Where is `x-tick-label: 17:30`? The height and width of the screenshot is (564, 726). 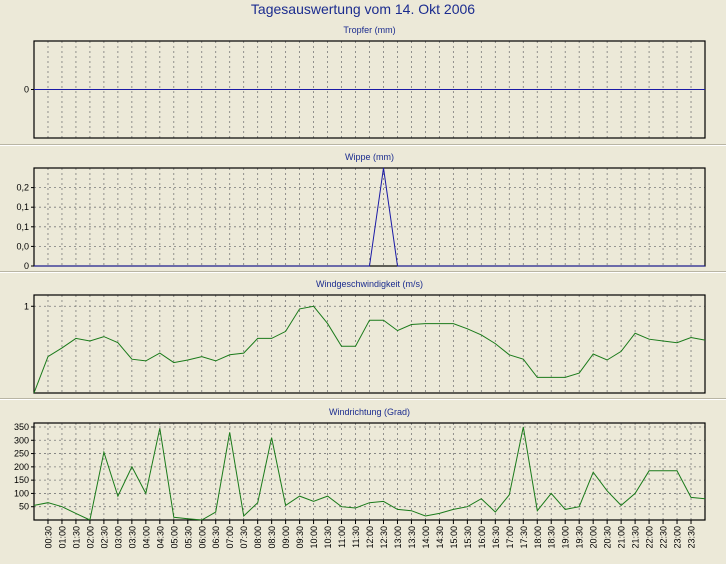 x-tick-label: 17:30 is located at coordinates (524, 537).